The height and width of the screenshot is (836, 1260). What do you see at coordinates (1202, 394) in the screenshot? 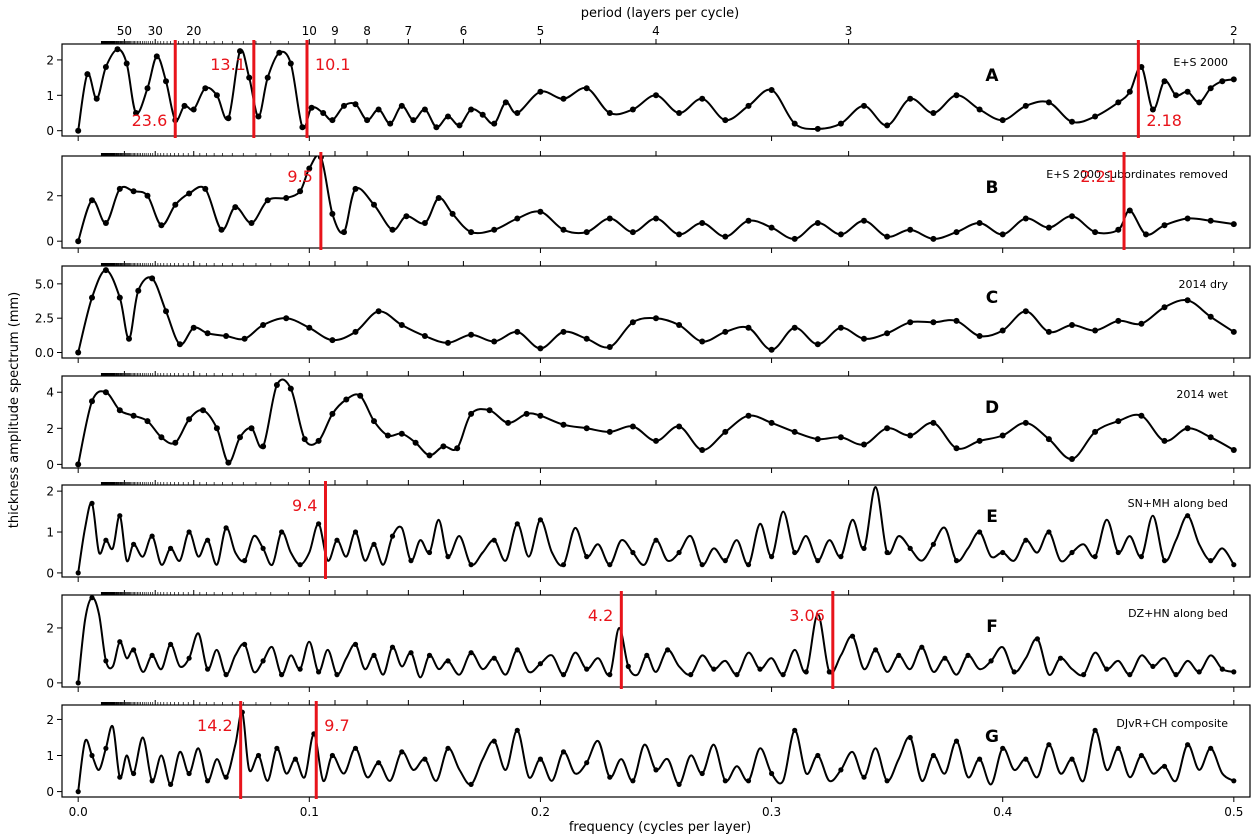
I see `series-label: 2014 wet` at bounding box center [1202, 394].